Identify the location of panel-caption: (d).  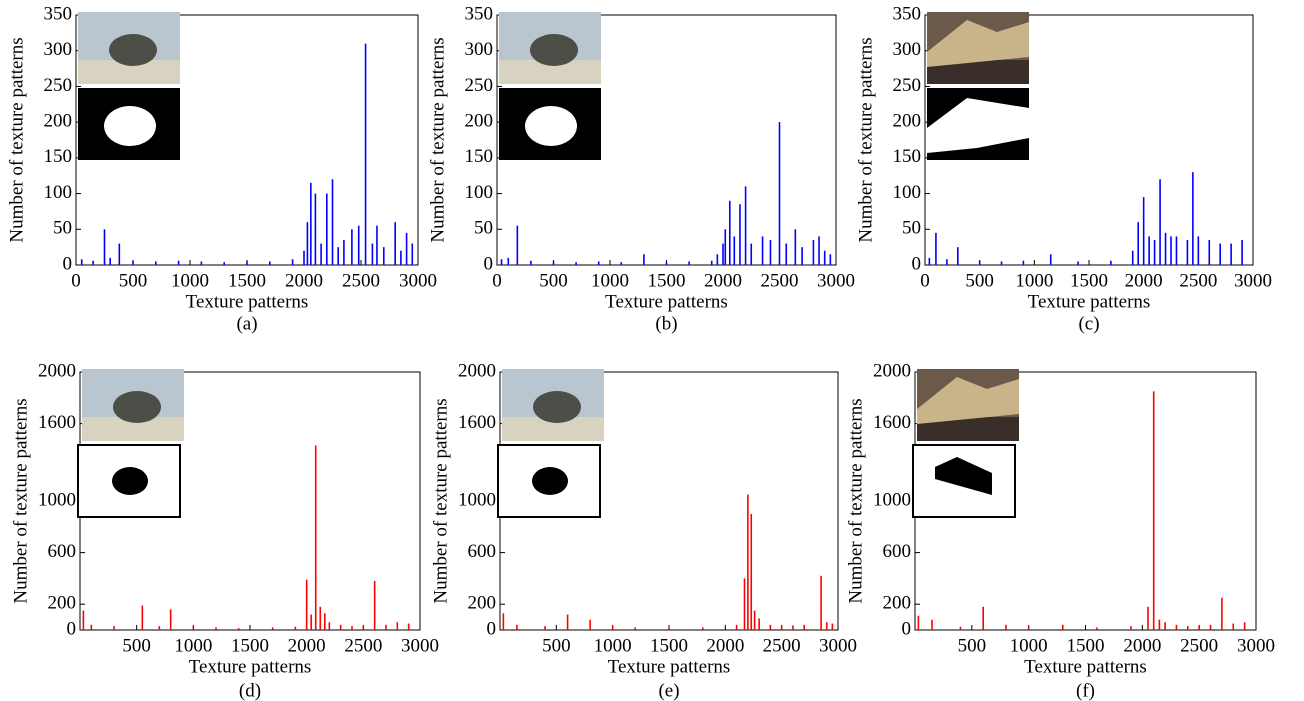
(250, 690).